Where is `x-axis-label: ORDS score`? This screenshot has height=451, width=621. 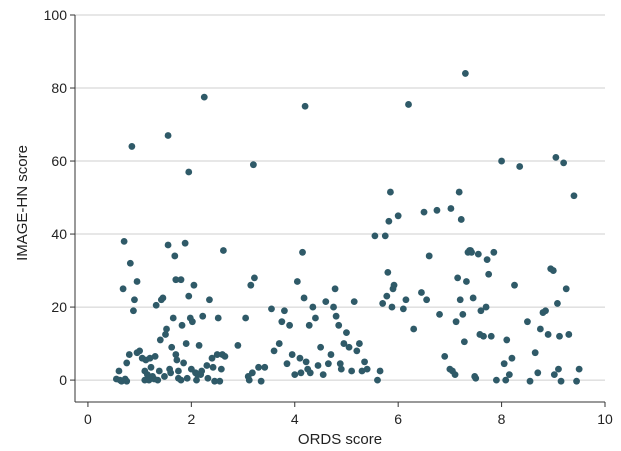
x-axis-label: ORDS score is located at coordinates (340, 439).